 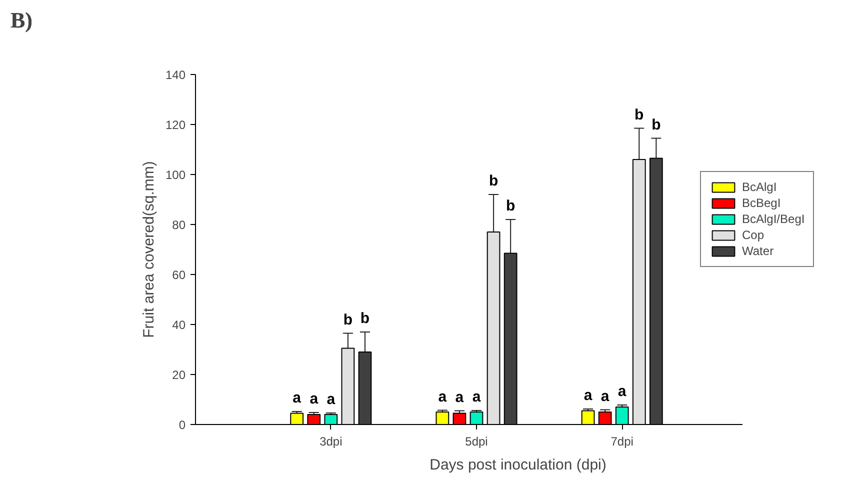 What do you see at coordinates (179, 375) in the screenshot?
I see `y-tick-label: 20` at bounding box center [179, 375].